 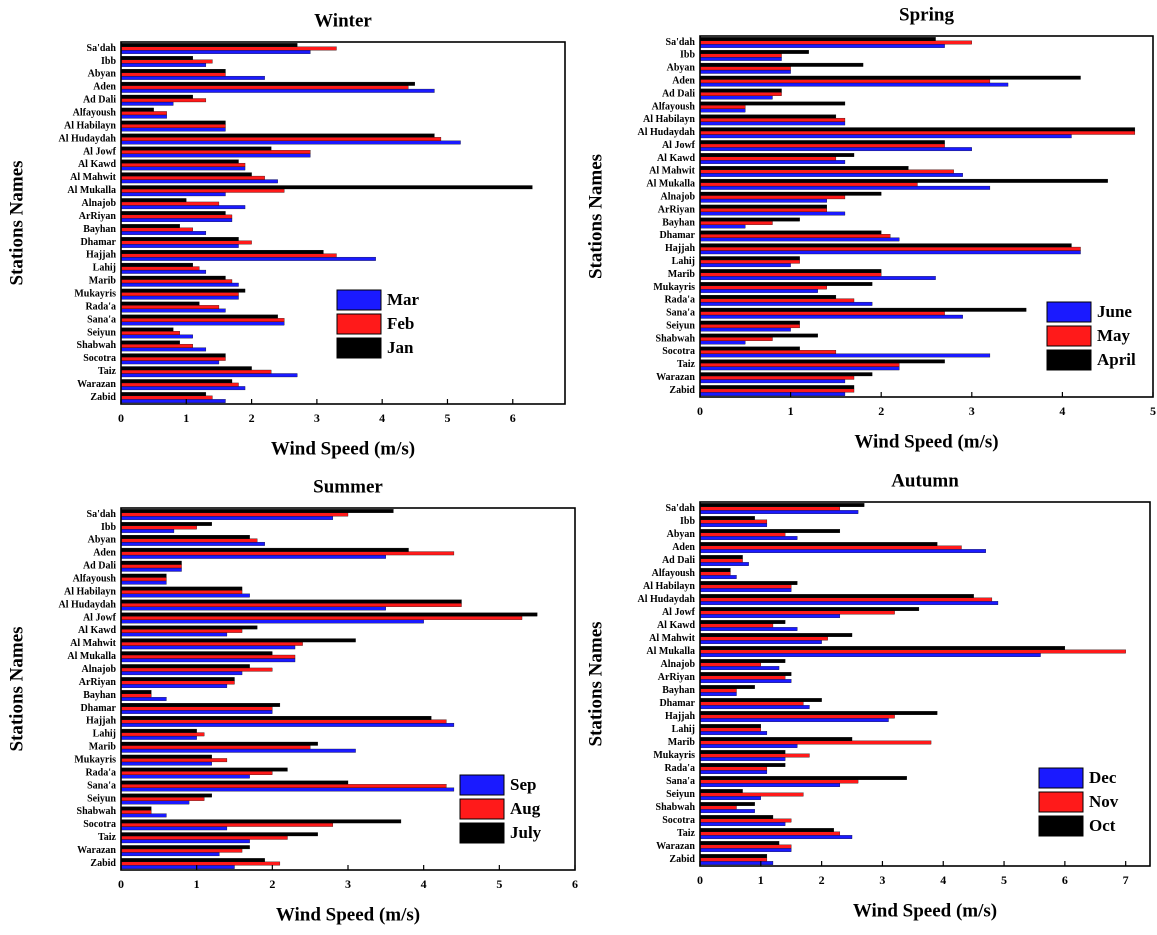 What do you see at coordinates (676, 158) in the screenshot?
I see `y-tick-label: Al Kawd` at bounding box center [676, 158].